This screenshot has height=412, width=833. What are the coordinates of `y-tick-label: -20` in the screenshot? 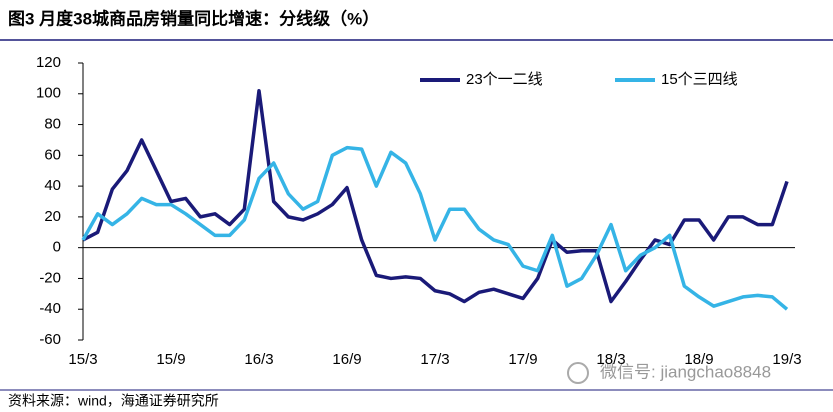 It's located at (50, 277).